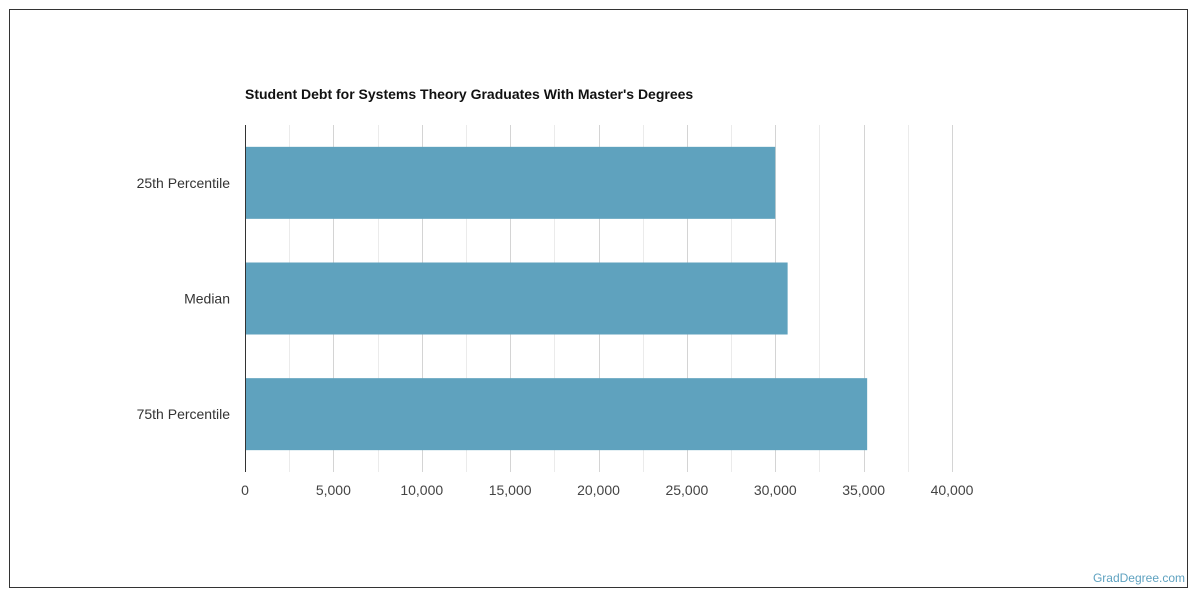 Image resolution: width=1200 pixels, height=600 pixels. Describe the element at coordinates (333, 490) in the screenshot. I see `x-tick-label: 5,000` at that location.